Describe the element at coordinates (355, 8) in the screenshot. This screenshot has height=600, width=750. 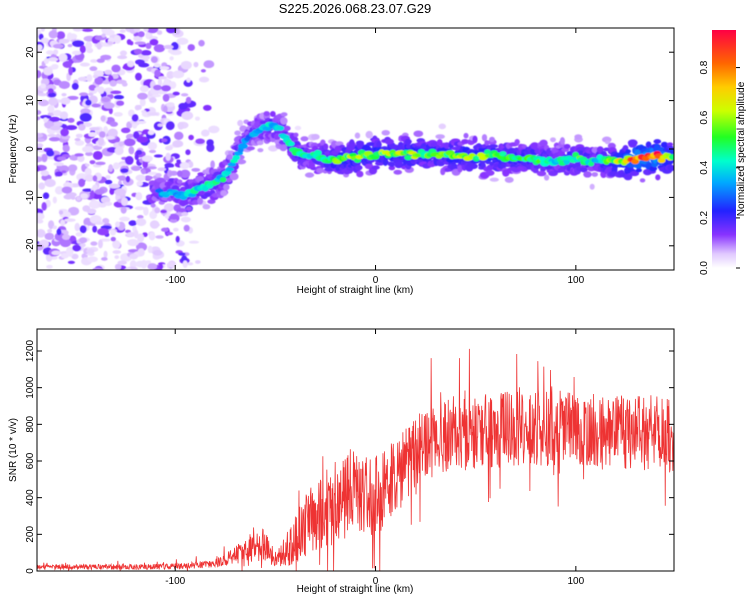
I see `chart-title: S225.2026.068.23.07.G29` at that location.